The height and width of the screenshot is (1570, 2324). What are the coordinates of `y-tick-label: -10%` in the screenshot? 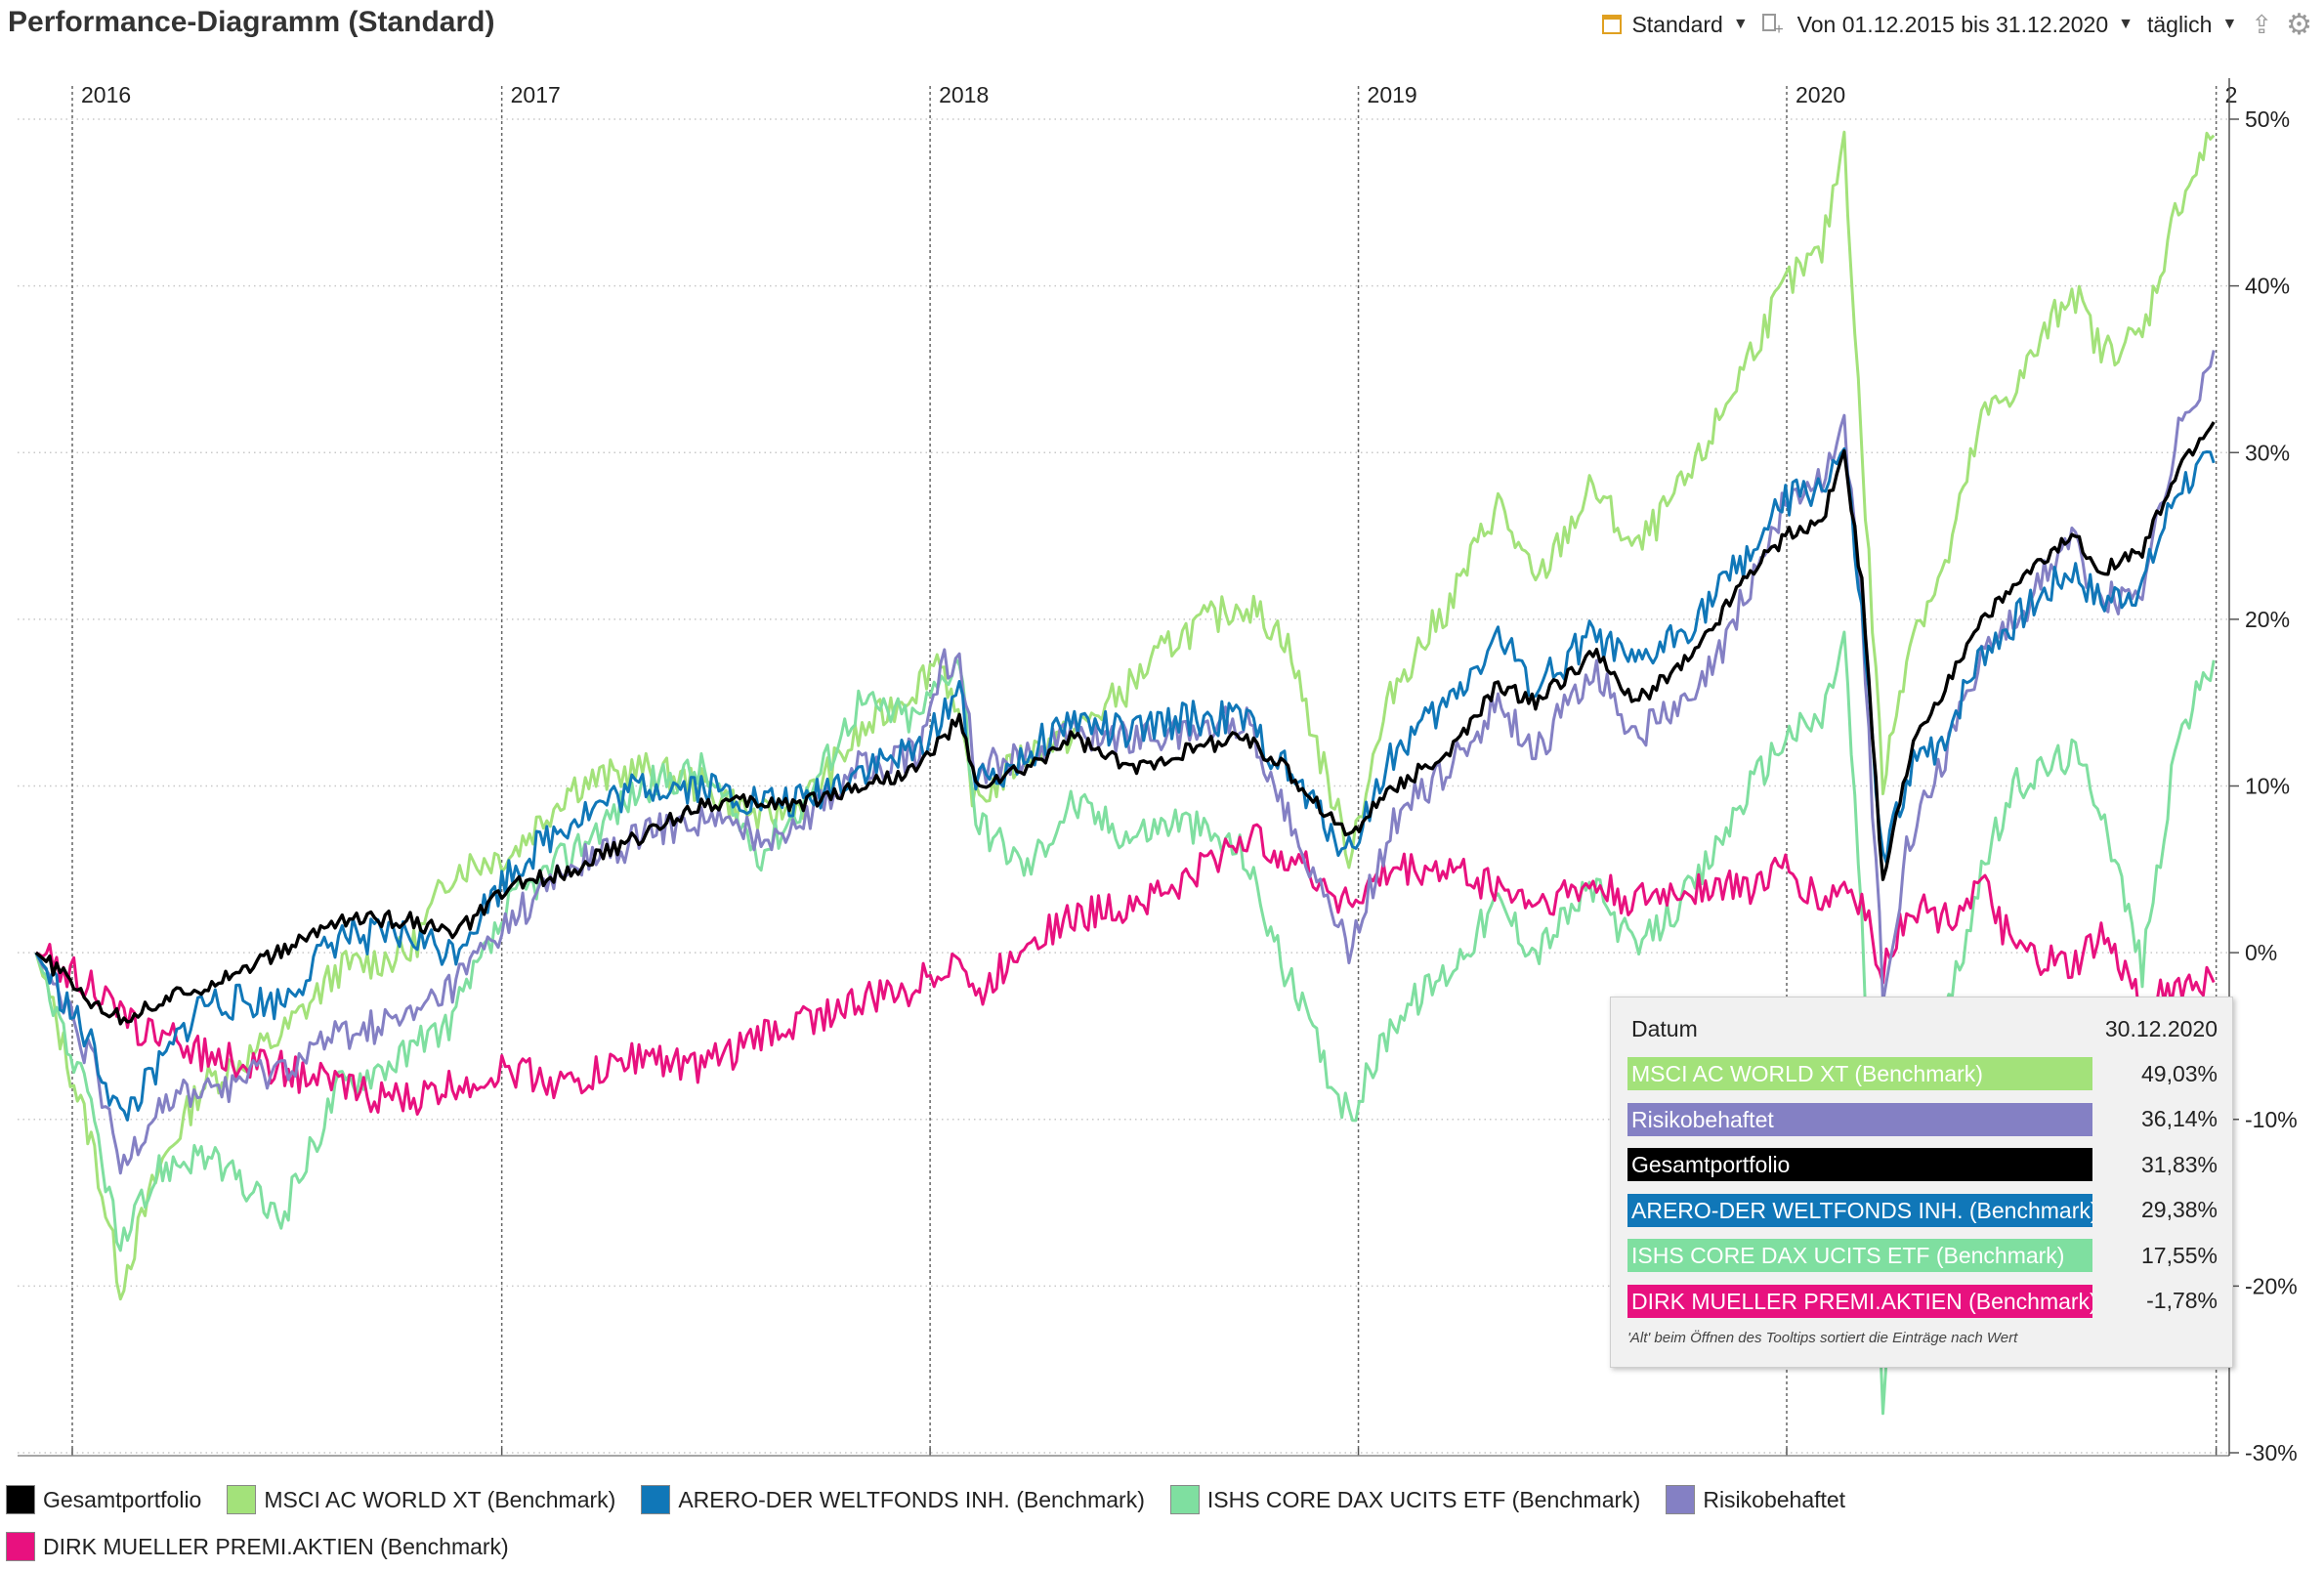 It's located at (2271, 1119).